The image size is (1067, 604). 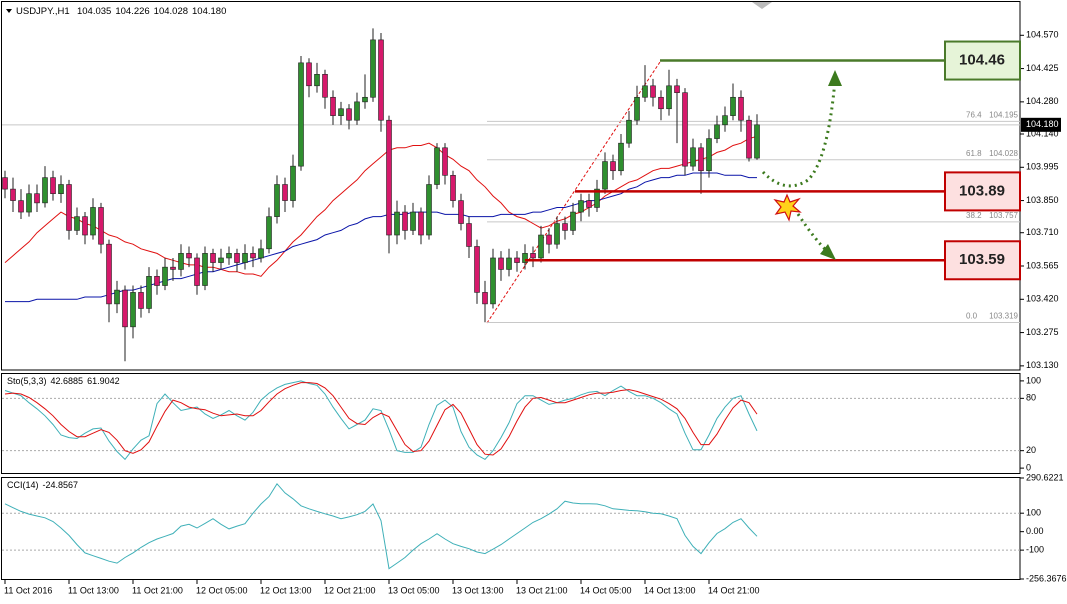 I want to click on last-price-label: 104.180, so click(x=1042, y=124).